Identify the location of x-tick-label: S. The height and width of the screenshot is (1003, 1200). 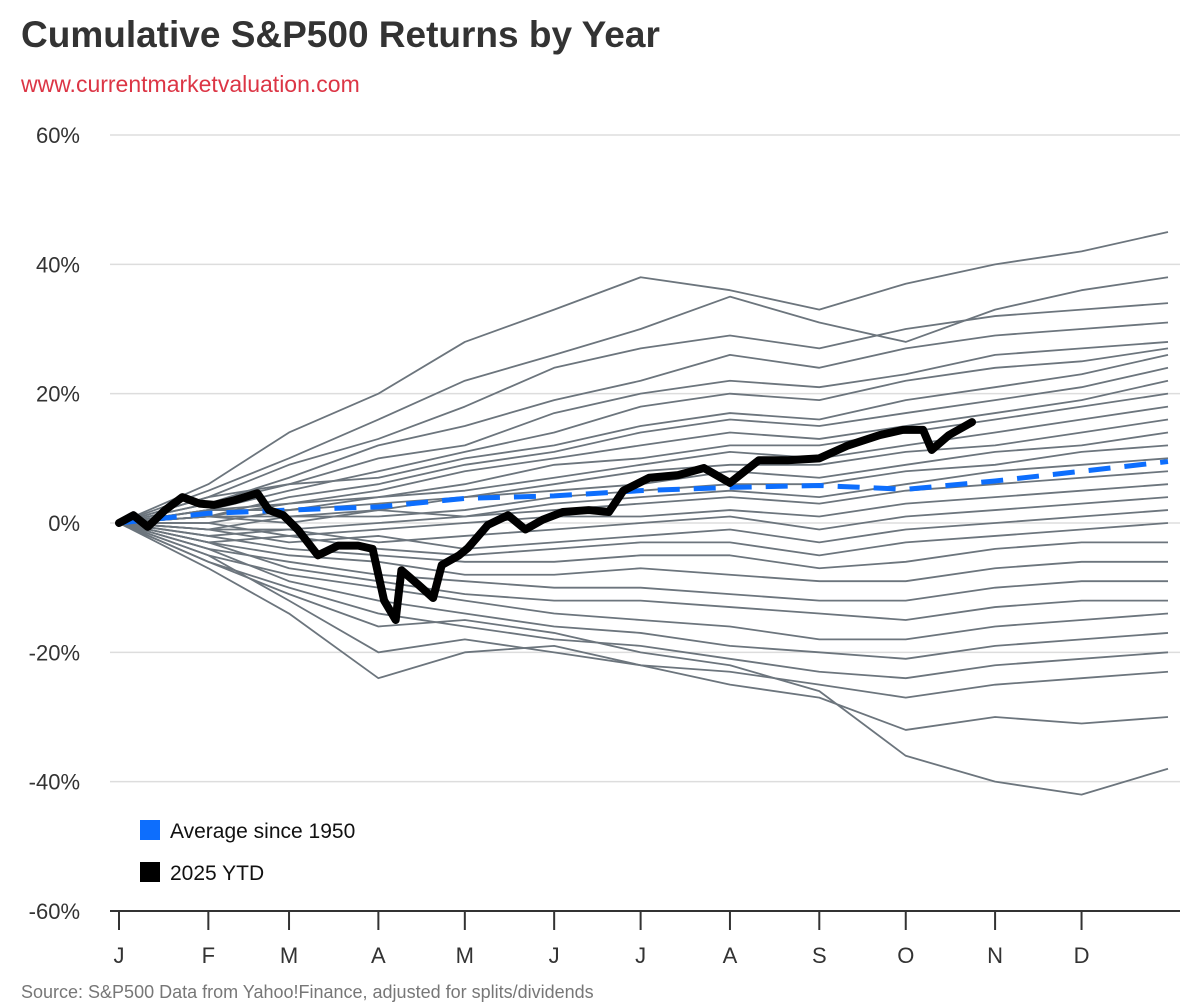
(819, 955).